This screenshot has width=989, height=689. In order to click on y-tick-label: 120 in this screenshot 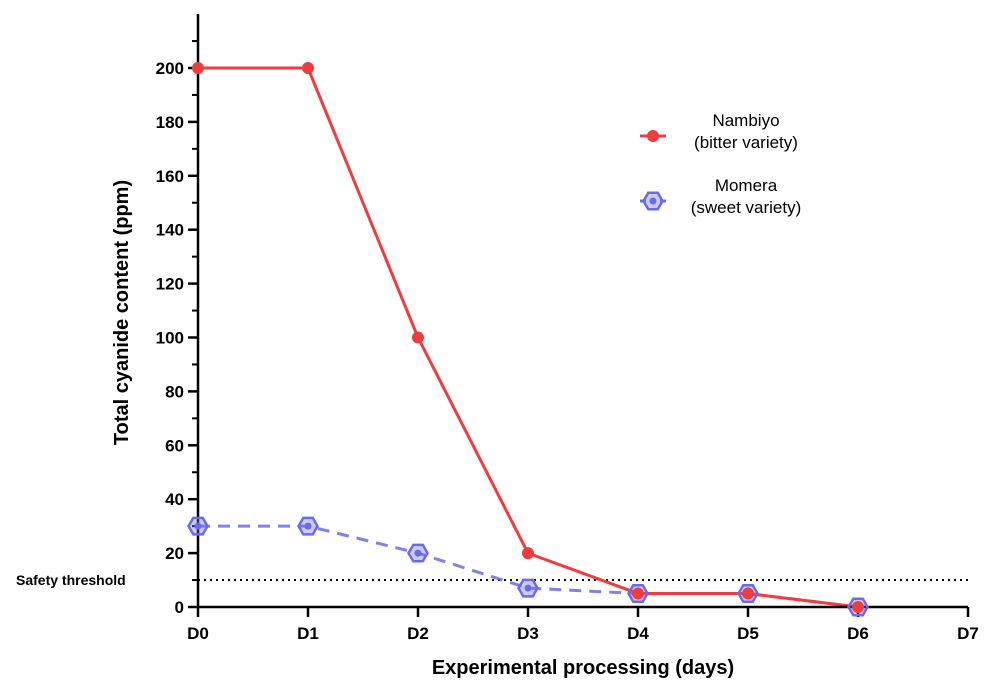, I will do `click(170, 284)`.